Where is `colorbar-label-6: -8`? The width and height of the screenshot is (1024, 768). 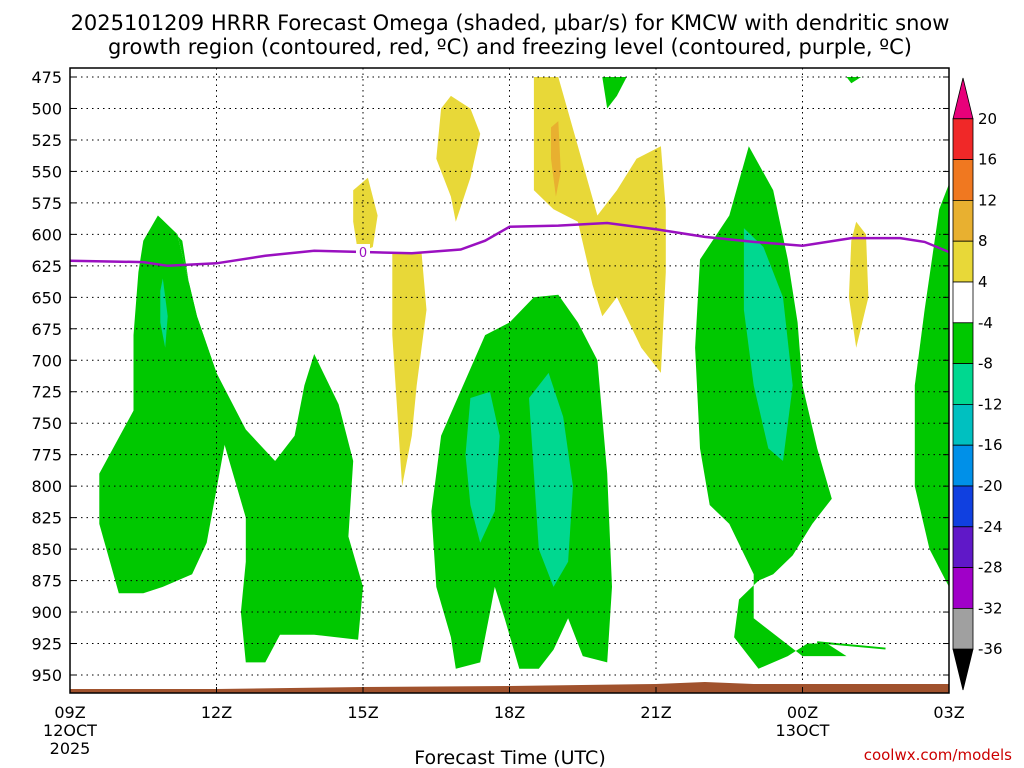 colorbar-label-6: -8 is located at coordinates (985, 364).